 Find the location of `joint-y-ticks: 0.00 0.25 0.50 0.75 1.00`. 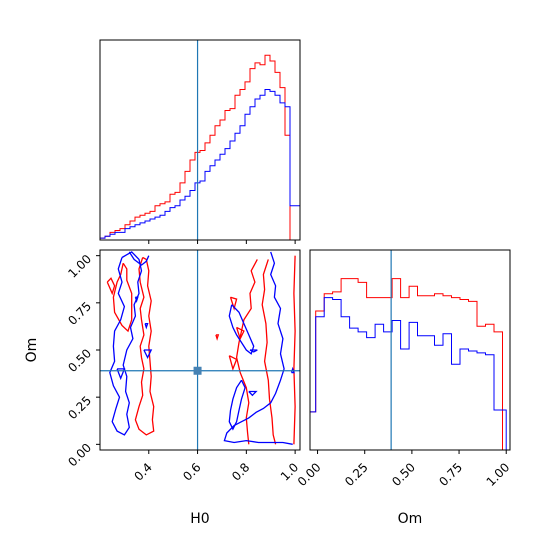

joint-y-ticks: 0.00 0.25 0.50 0.75 1.00 is located at coordinates (82, 360).